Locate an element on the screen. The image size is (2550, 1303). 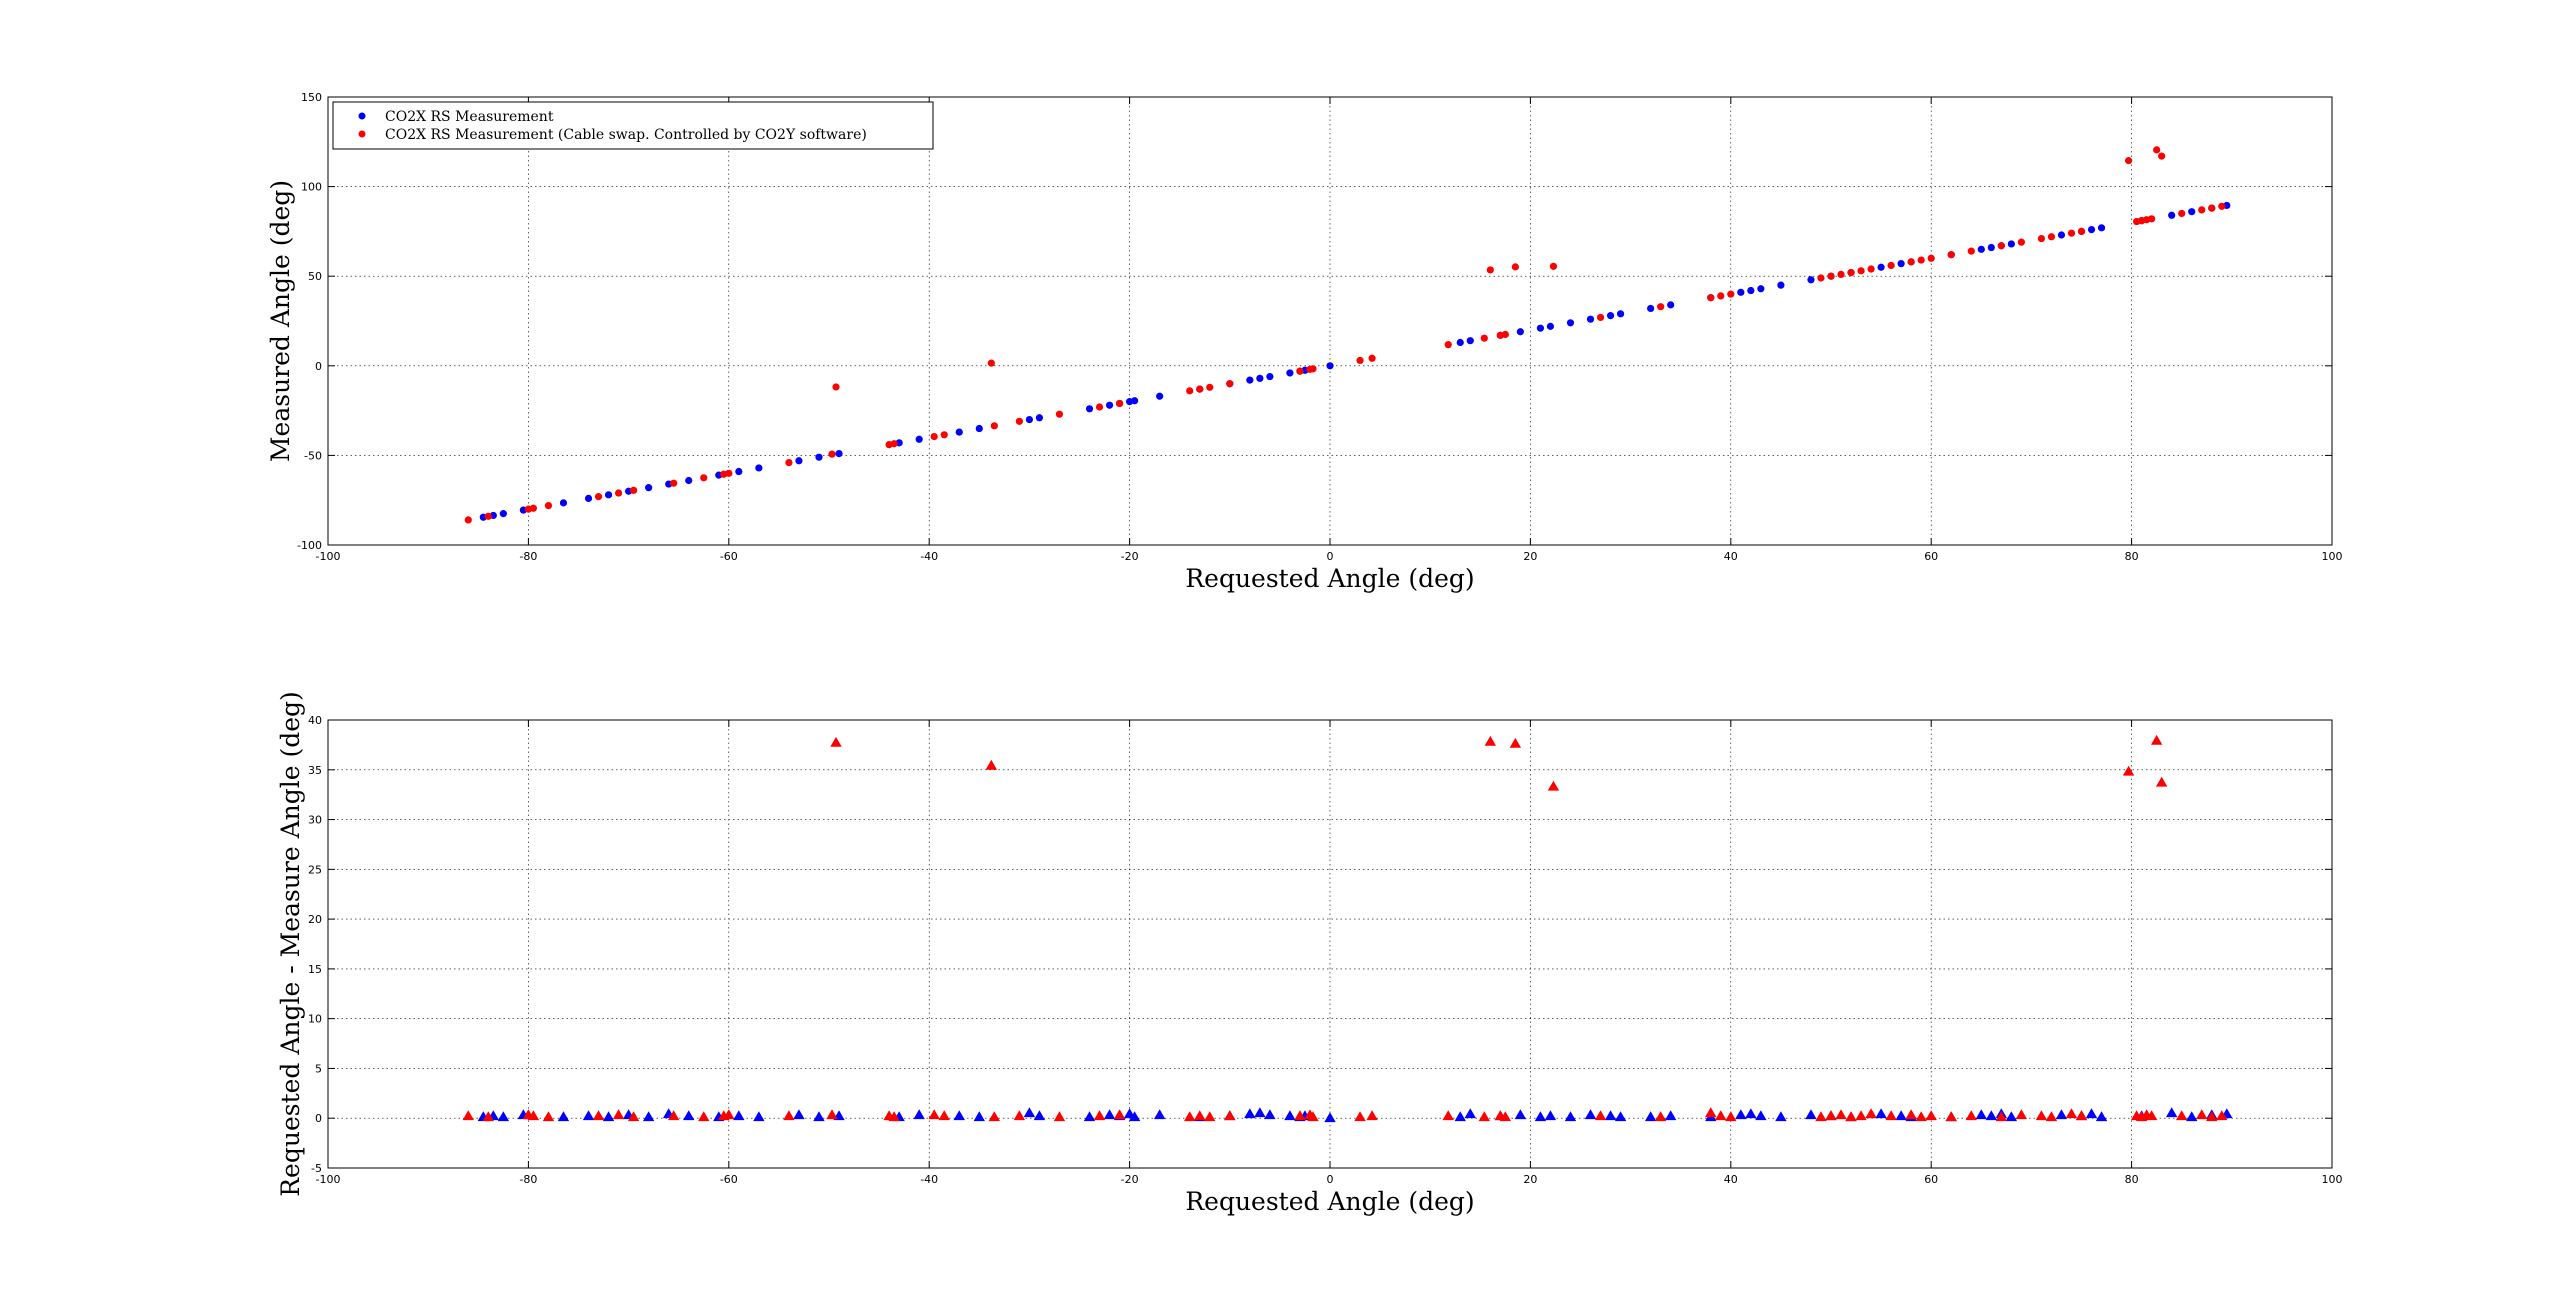
x-tick-label: 100 is located at coordinates (2332, 1179).